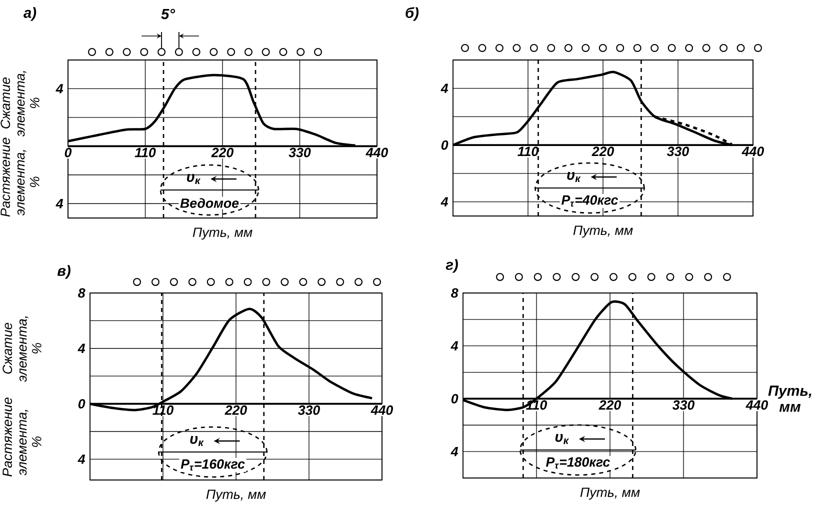 The height and width of the screenshot is (509, 816). What do you see at coordinates (30, 14) in the screenshot?
I see `chart-title: а)` at bounding box center [30, 14].